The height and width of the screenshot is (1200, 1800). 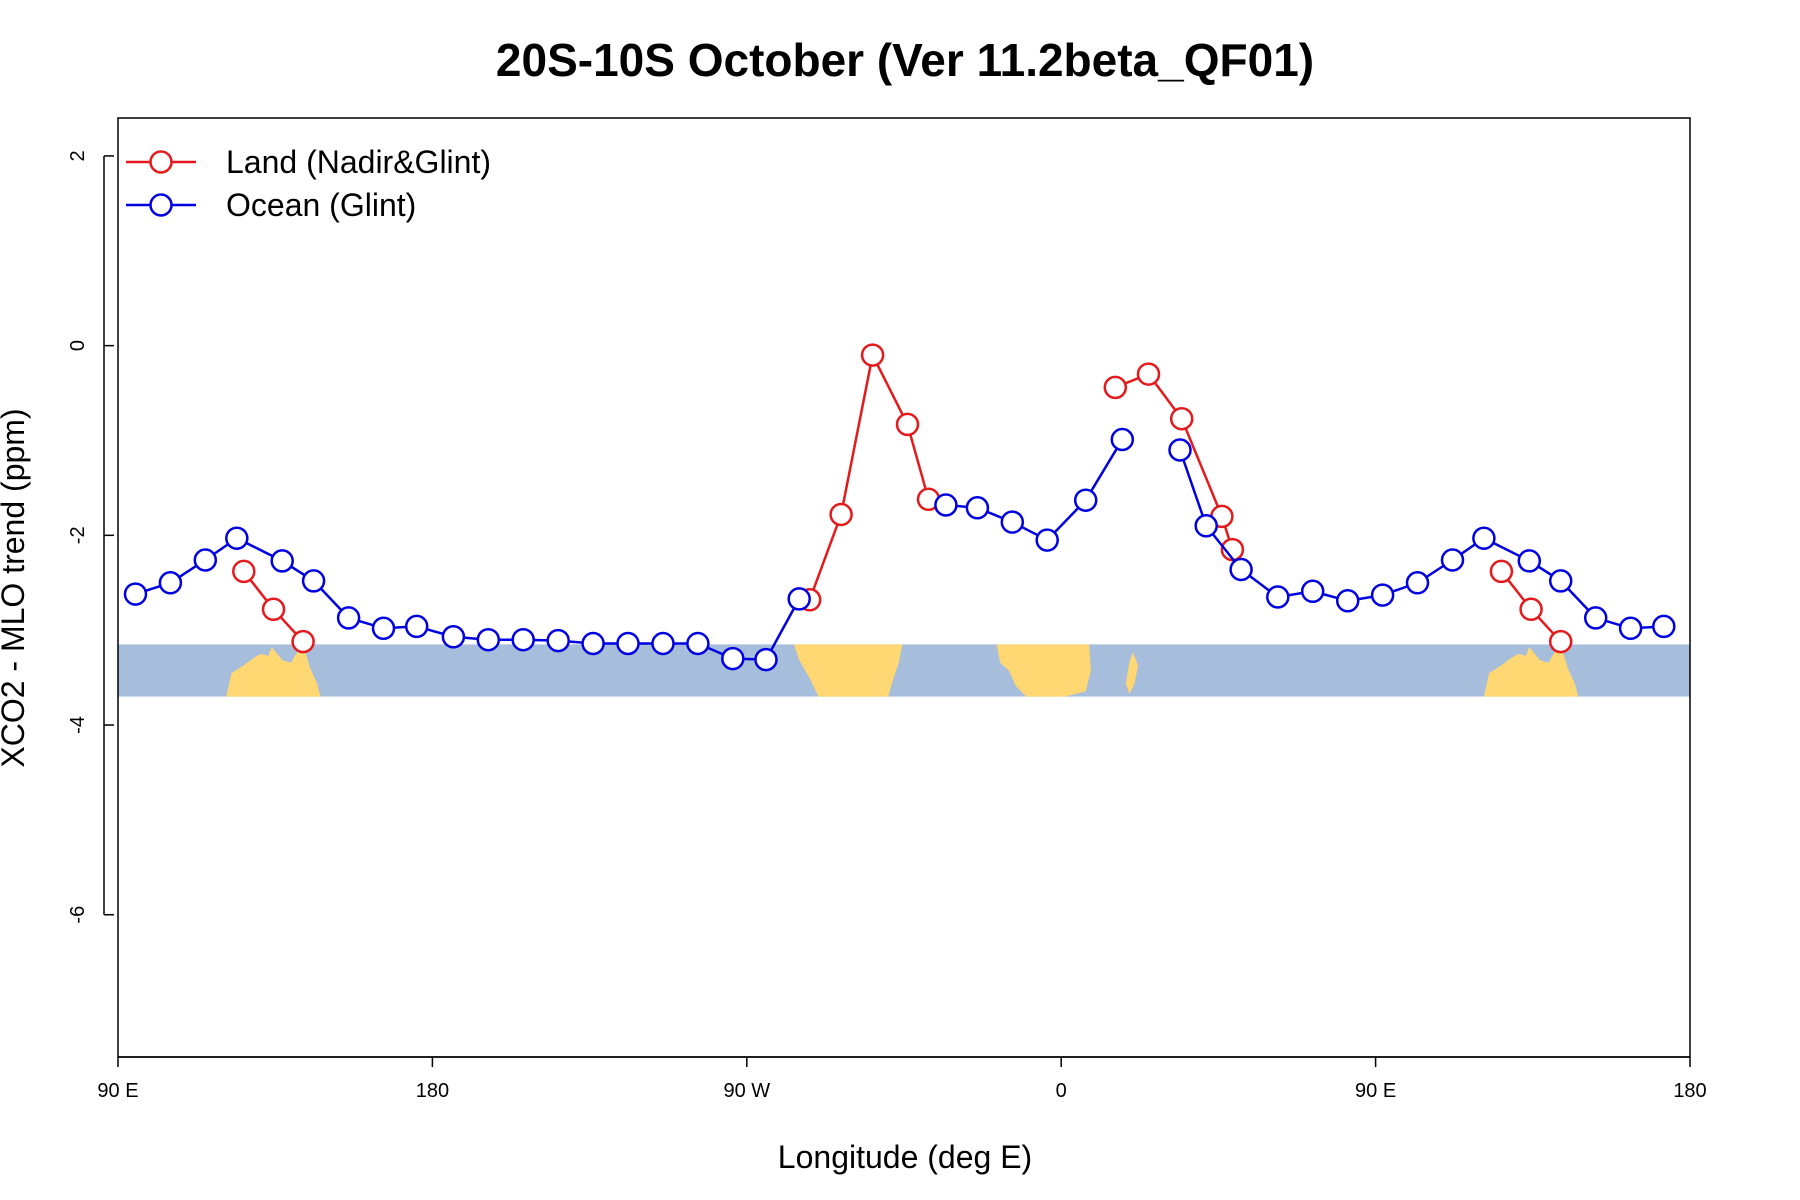 I want to click on legend-label: Ocean (Glint), so click(x=321, y=205).